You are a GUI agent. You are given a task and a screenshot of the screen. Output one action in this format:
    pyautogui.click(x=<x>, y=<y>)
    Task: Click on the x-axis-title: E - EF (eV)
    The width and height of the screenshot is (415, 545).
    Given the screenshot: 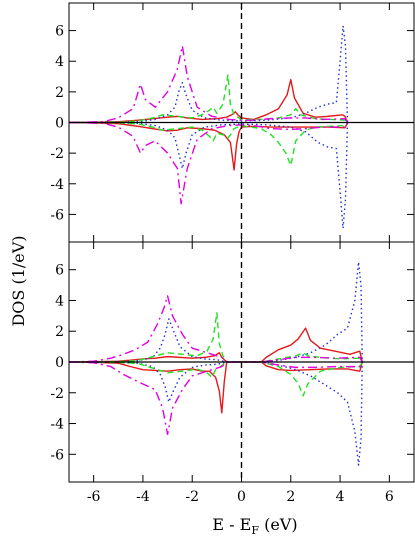 What is the action you would take?
    pyautogui.click(x=254, y=526)
    